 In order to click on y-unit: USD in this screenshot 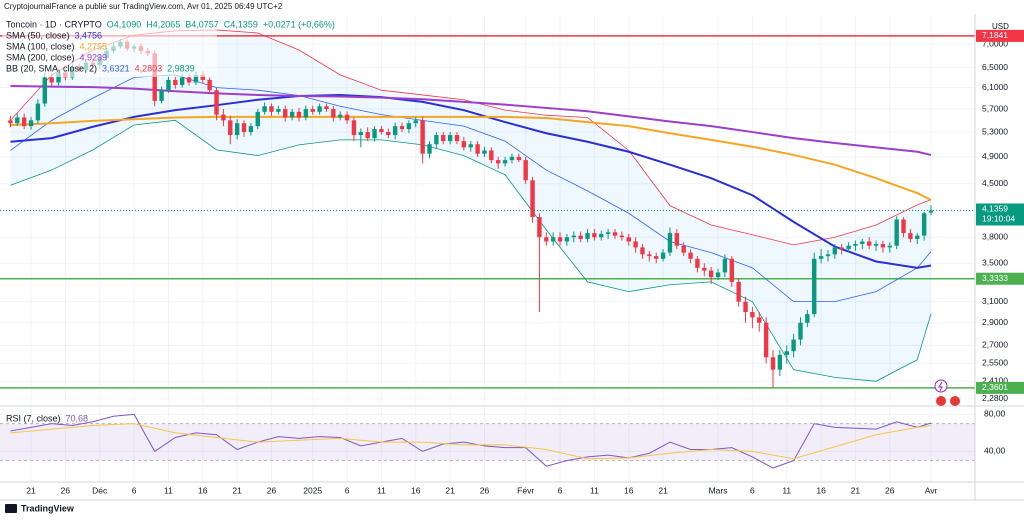, I will do `click(1000, 26)`.